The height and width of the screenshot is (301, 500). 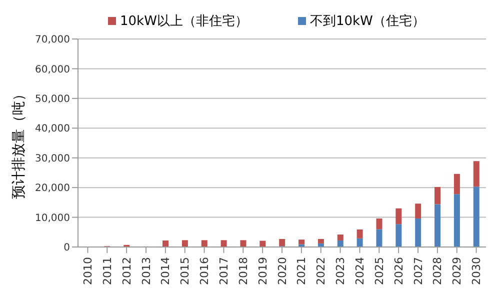 What do you see at coordinates (341, 271) in the screenshot?
I see `x-tick-label: 2023` at bounding box center [341, 271].